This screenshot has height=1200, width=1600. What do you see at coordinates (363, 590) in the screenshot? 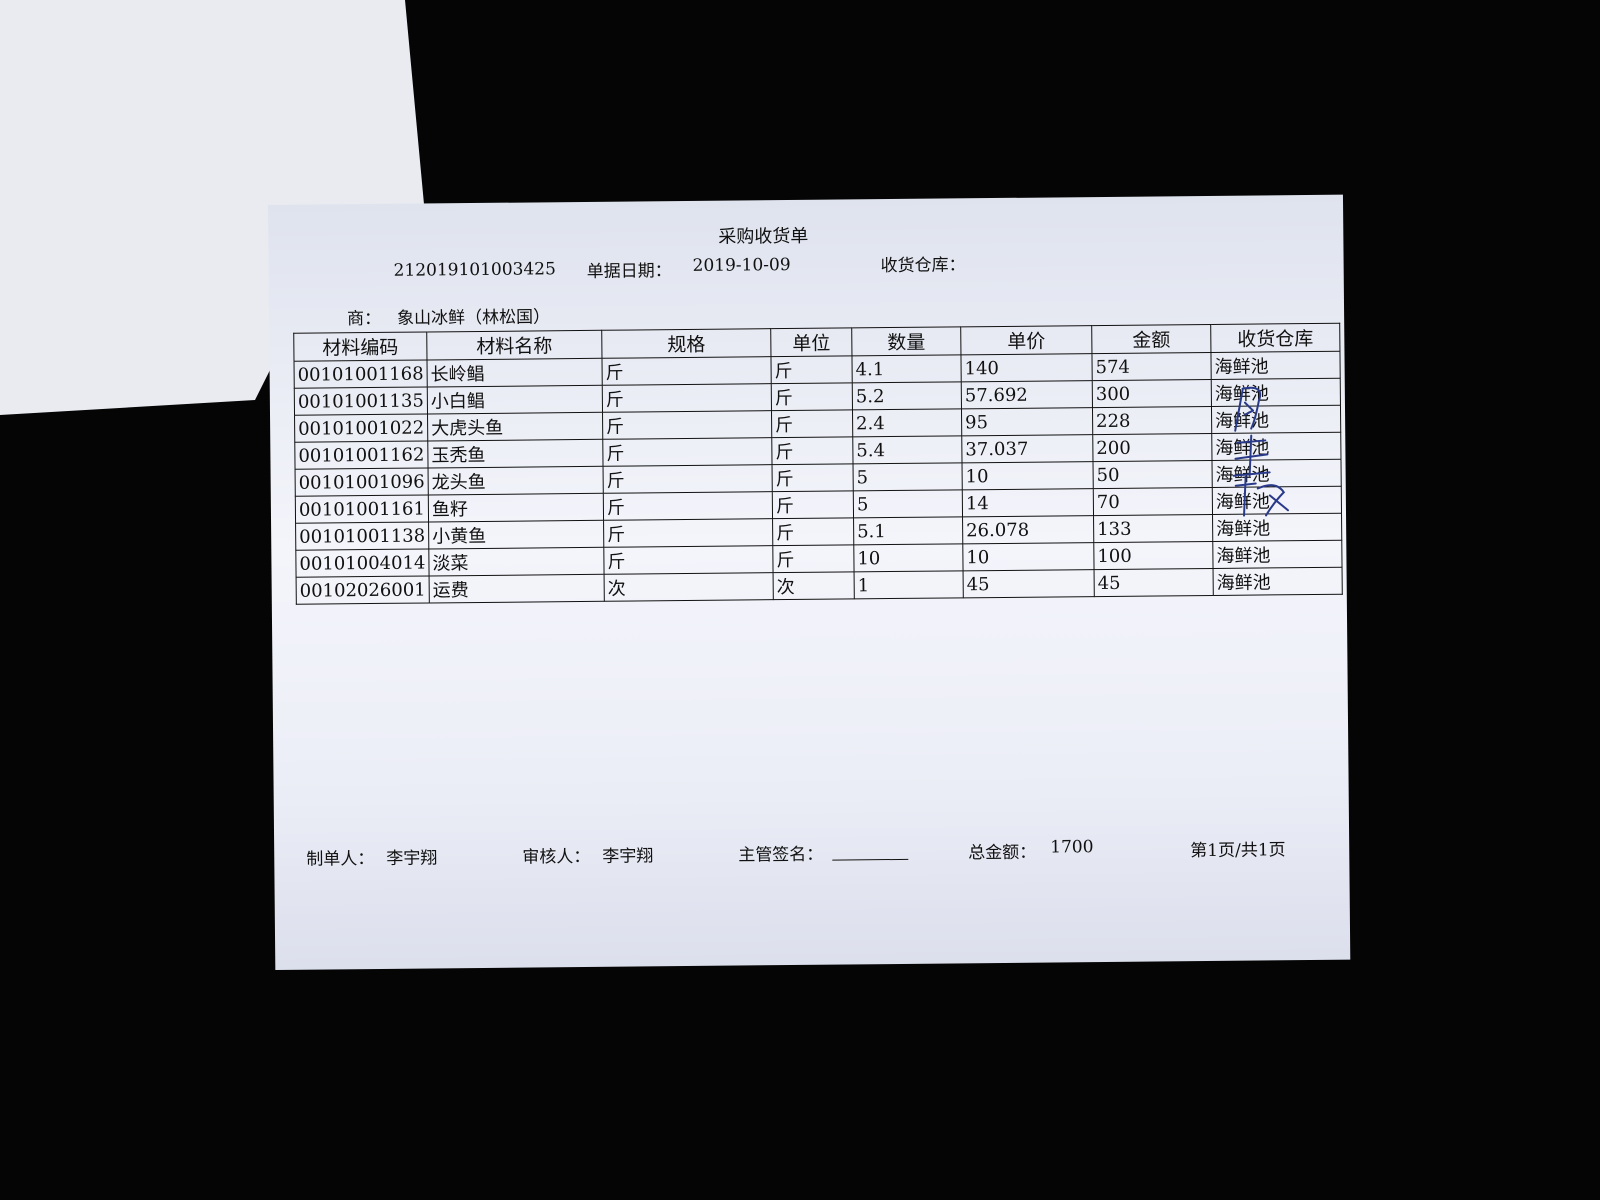
I see `table-cell: 00102026001` at bounding box center [363, 590].